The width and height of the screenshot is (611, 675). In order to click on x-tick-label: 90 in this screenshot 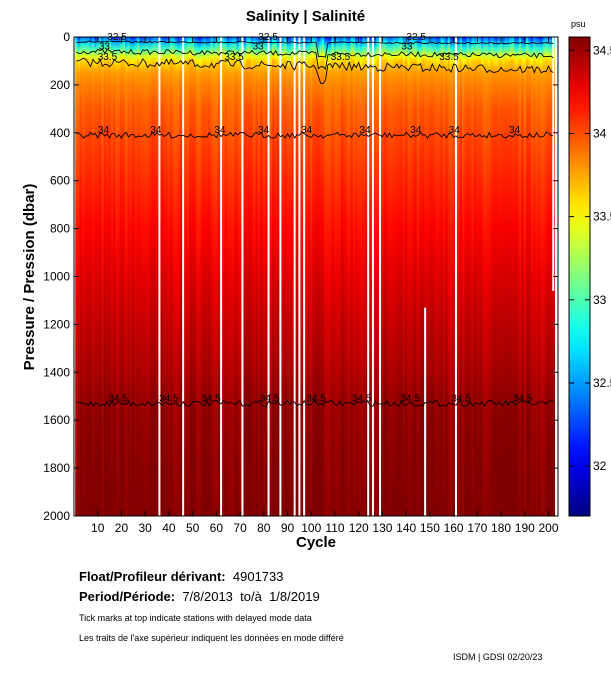, I will do `click(288, 528)`.